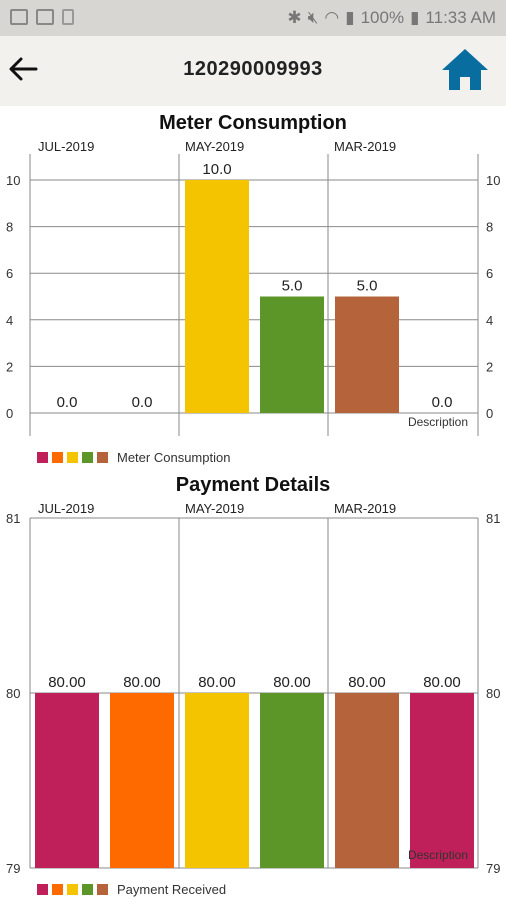  Describe the element at coordinates (253, 485) in the screenshot. I see `payment-chart-title: Payment Details` at that location.